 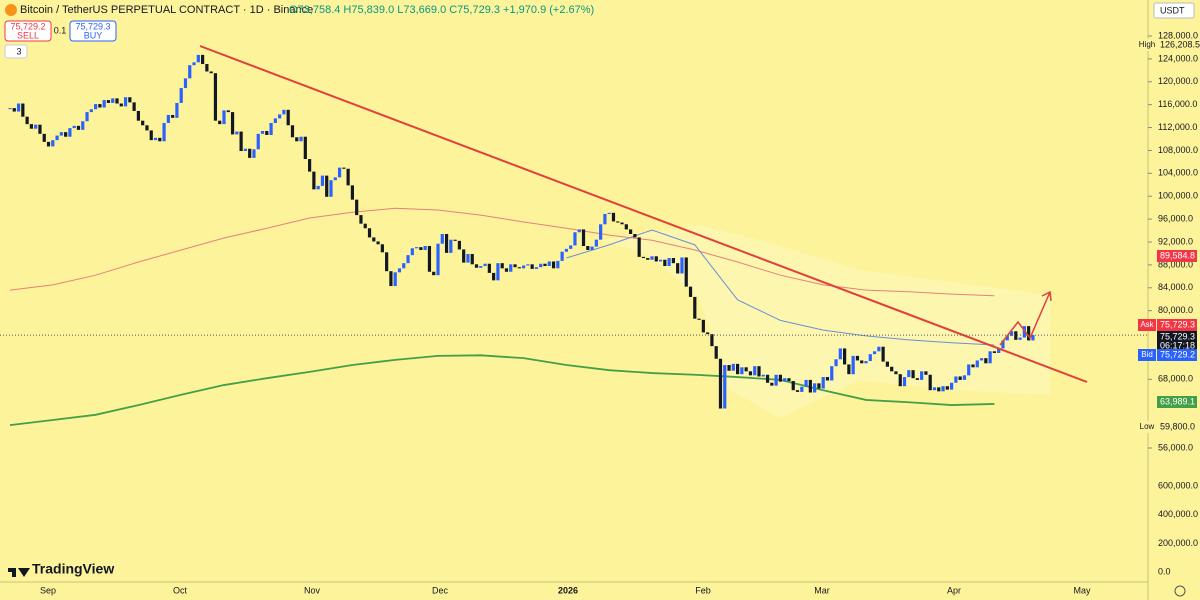 What do you see at coordinates (1180, 591) in the screenshot?
I see `settings-icon` at bounding box center [1180, 591].